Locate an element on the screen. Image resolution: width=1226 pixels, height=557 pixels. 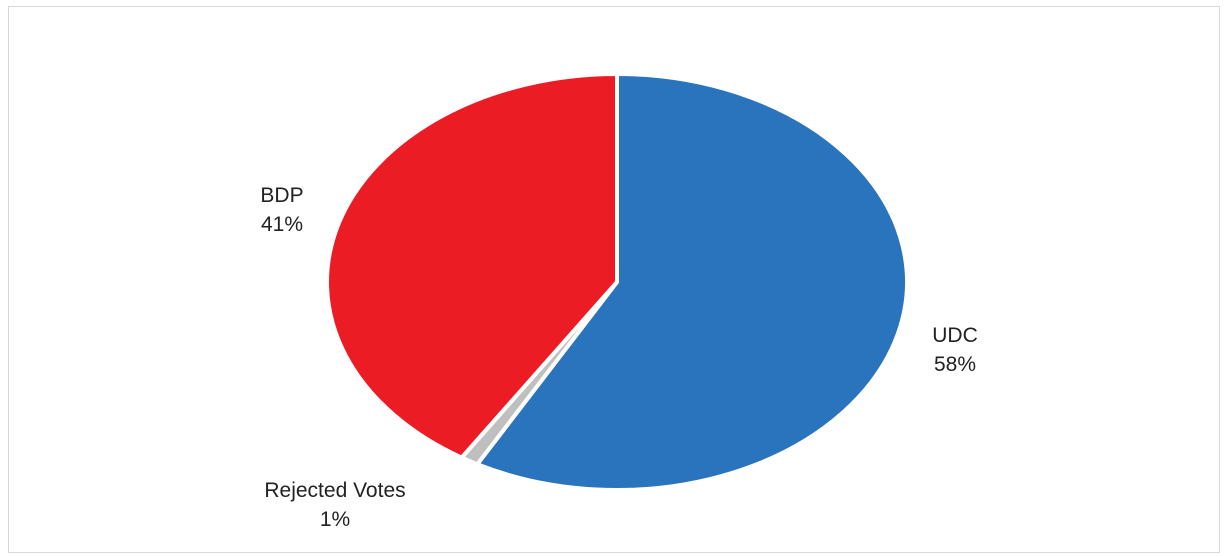
data-label-rejected-votes-name: Rejected Votes is located at coordinates (334, 490).